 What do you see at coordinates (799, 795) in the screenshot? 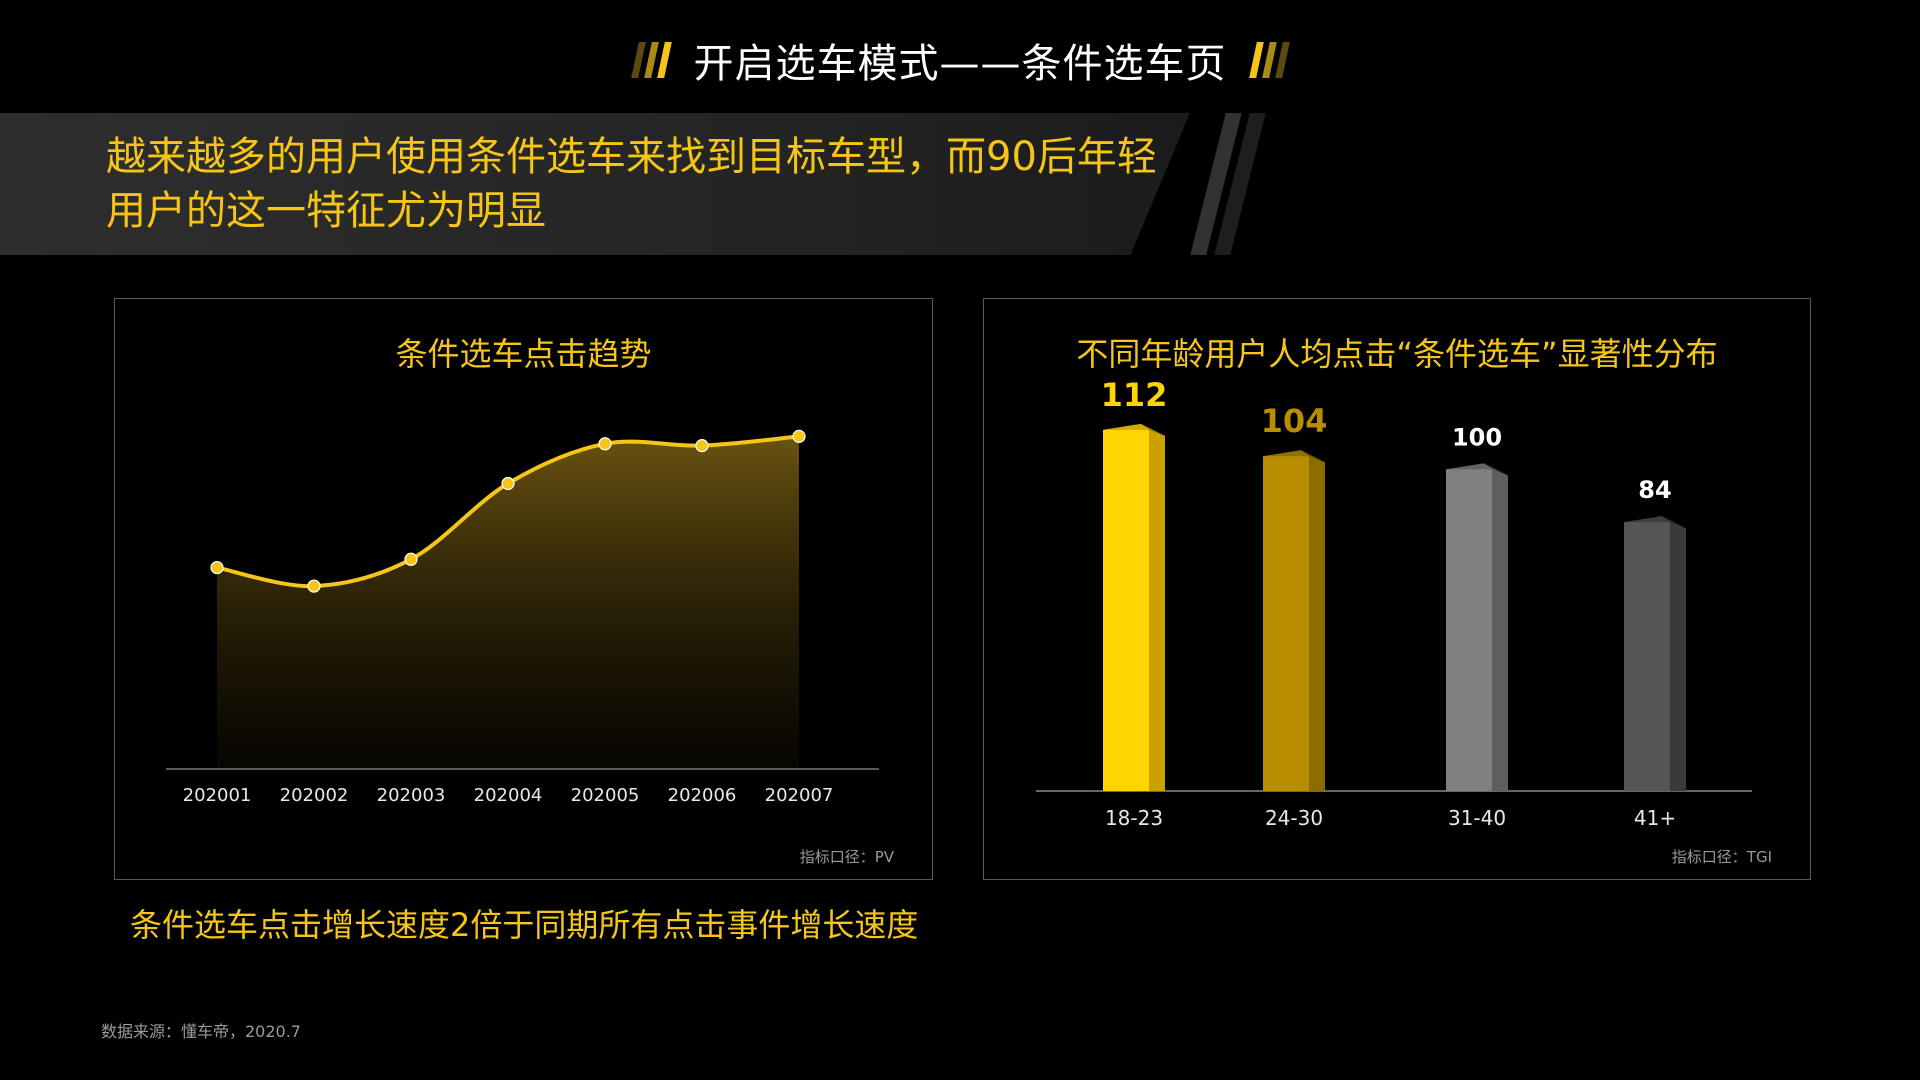
I see `trend-x-tick: 202007` at bounding box center [799, 795].